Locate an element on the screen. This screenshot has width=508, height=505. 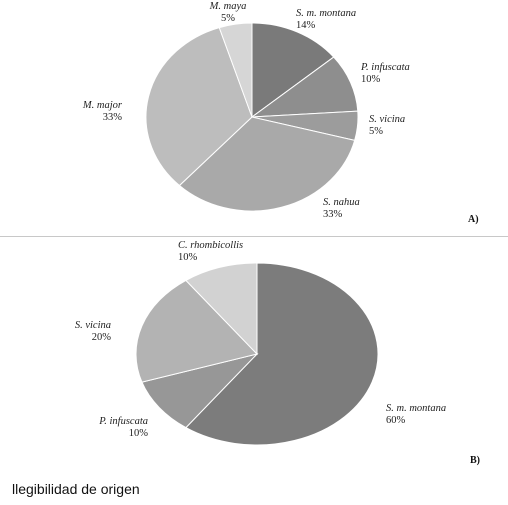
panel-tag: A) is located at coordinates (473, 219).